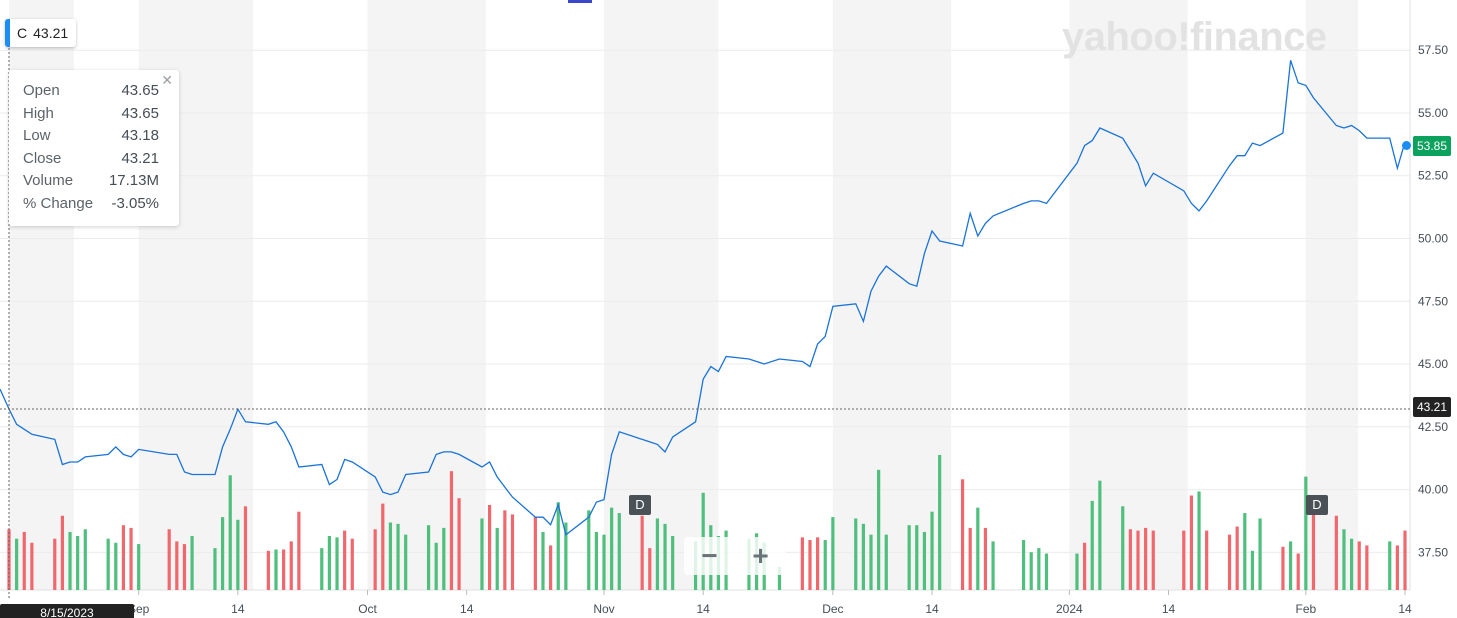  What do you see at coordinates (1433, 50) in the screenshot?
I see `y-tick-label: 57.50` at bounding box center [1433, 50].